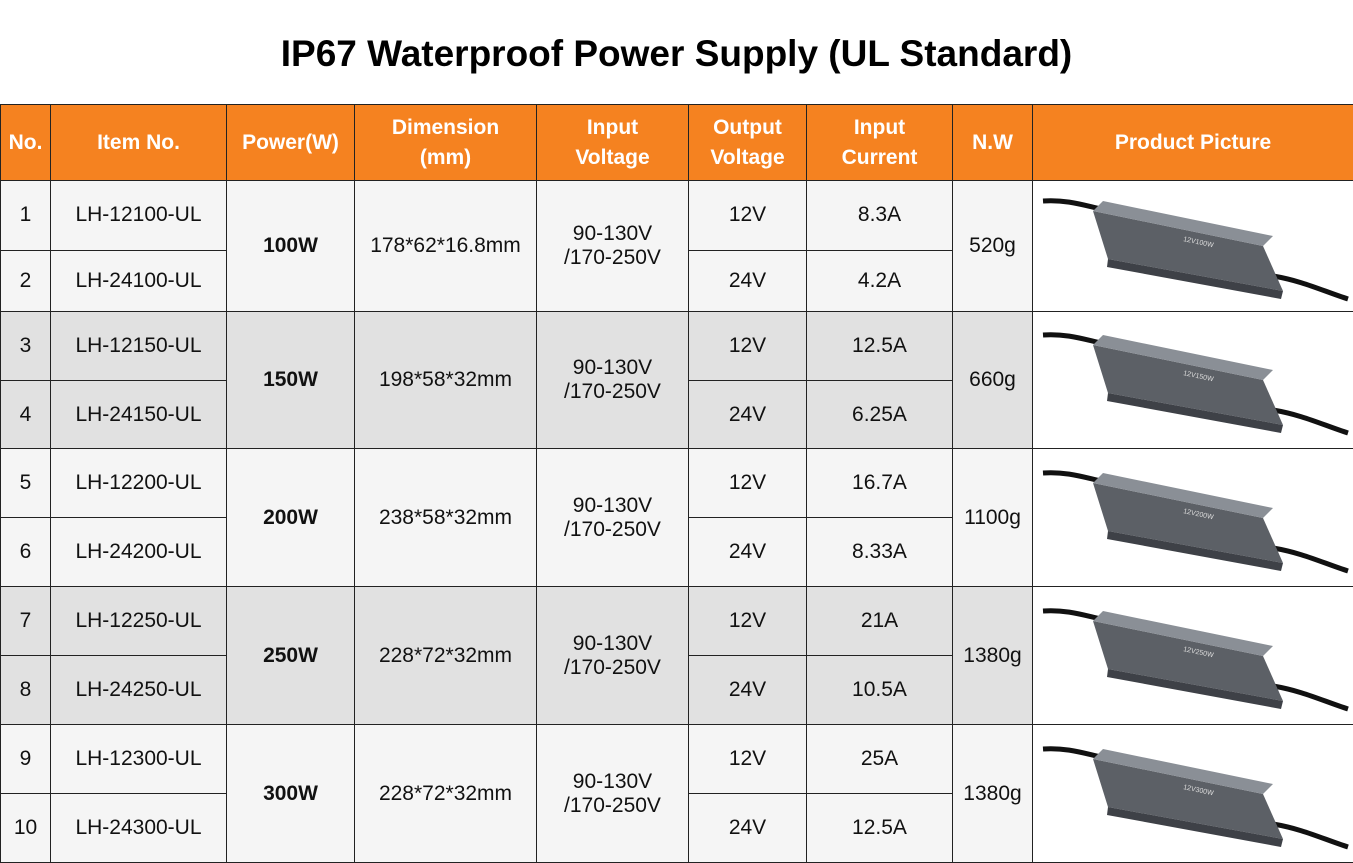 This screenshot has height=863, width=1353. What do you see at coordinates (138, 414) in the screenshot?
I see `item-number: LH-24150-UL` at bounding box center [138, 414].